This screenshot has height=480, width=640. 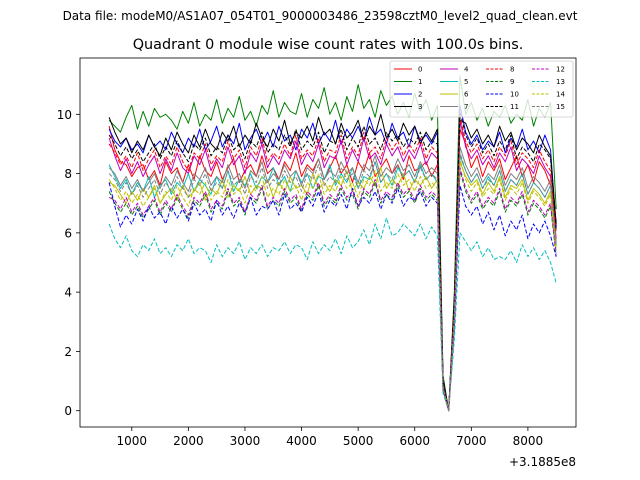 What do you see at coordinates (64, 115) in the screenshot?
I see `y-tick-label: 10` at bounding box center [64, 115].